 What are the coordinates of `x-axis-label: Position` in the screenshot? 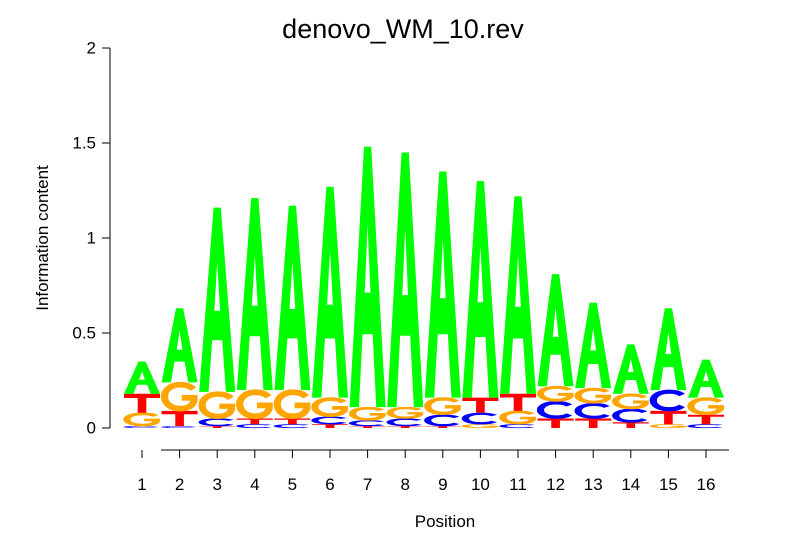 It's located at (445, 521).